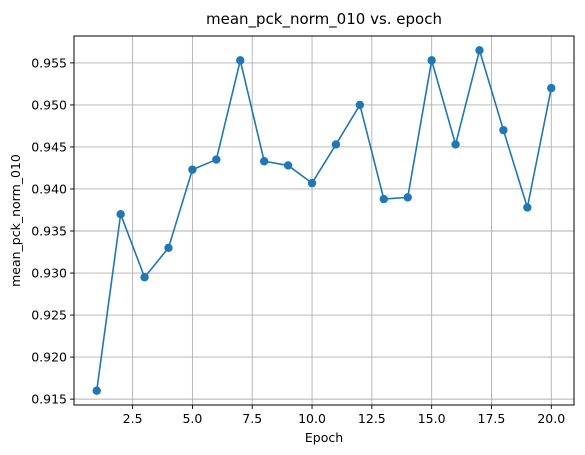 This screenshot has width=585, height=455. Describe the element at coordinates (49, 315) in the screenshot. I see `y-tick-label: 0.925` at that location.